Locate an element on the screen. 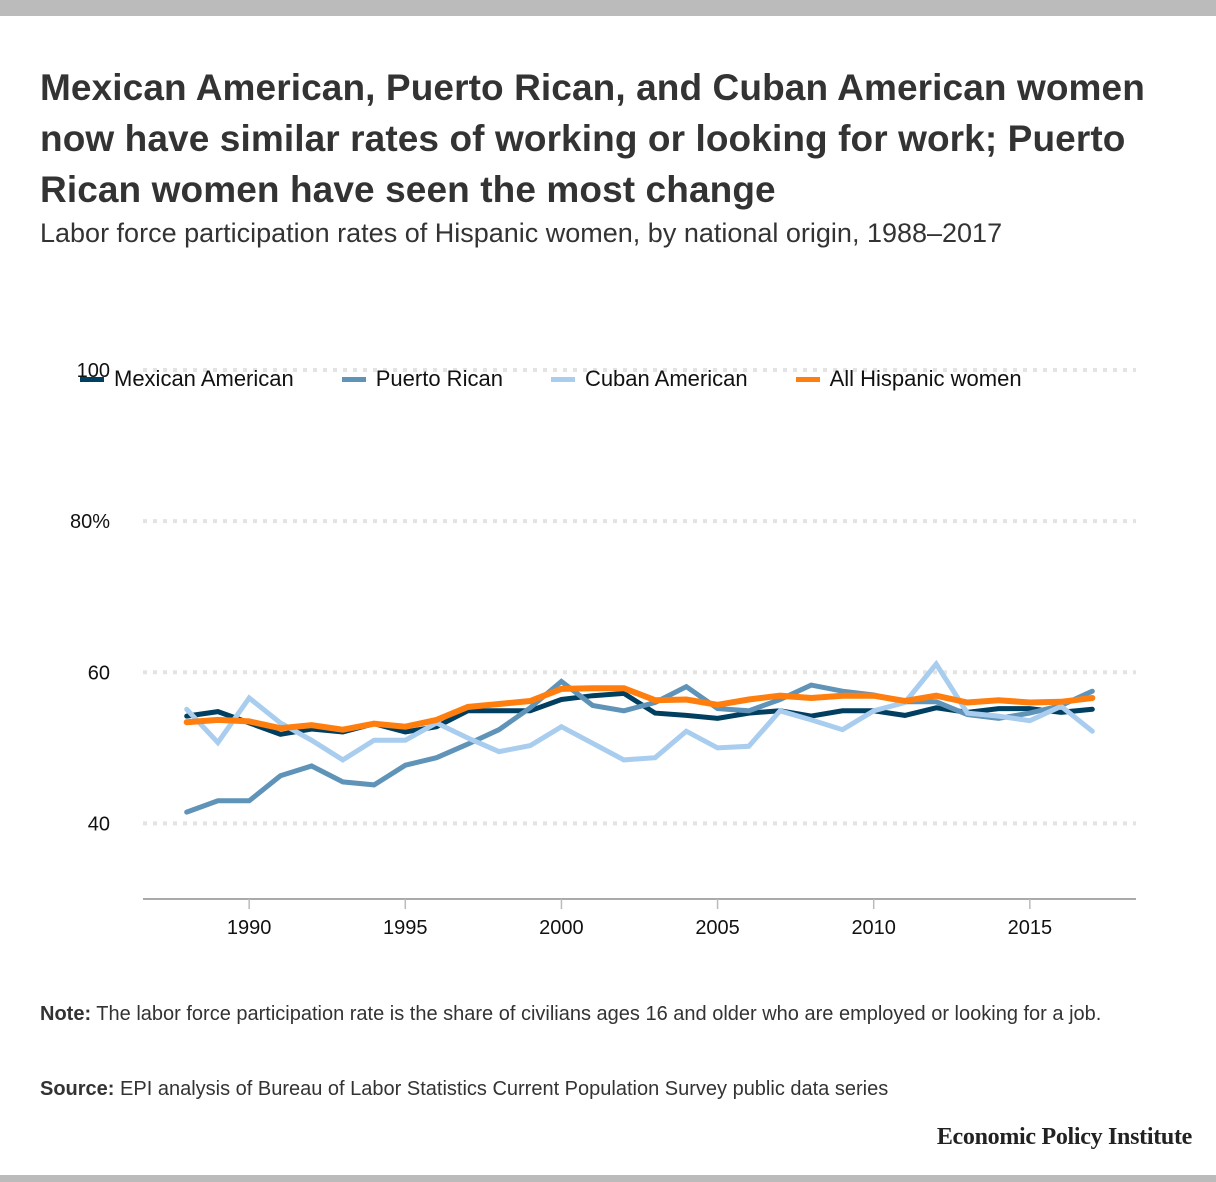 Image resolution: width=1216 pixels, height=1182 pixels. y-tick-label-60: 60 is located at coordinates (99, 673).